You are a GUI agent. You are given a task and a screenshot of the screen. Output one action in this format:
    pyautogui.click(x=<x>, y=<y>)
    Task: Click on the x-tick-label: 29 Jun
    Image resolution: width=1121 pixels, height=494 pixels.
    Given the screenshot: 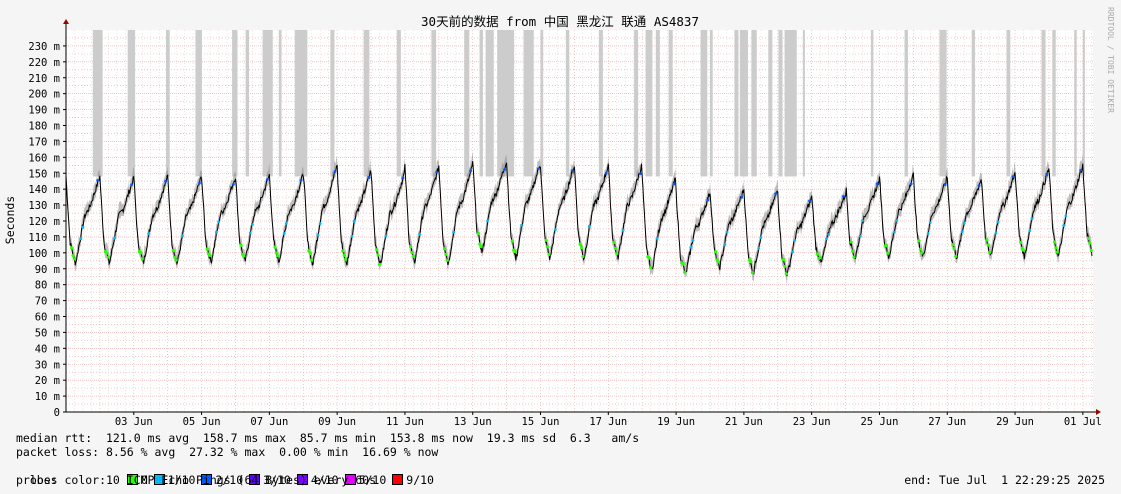 What is the action you would take?
    pyautogui.click(x=1015, y=422)
    